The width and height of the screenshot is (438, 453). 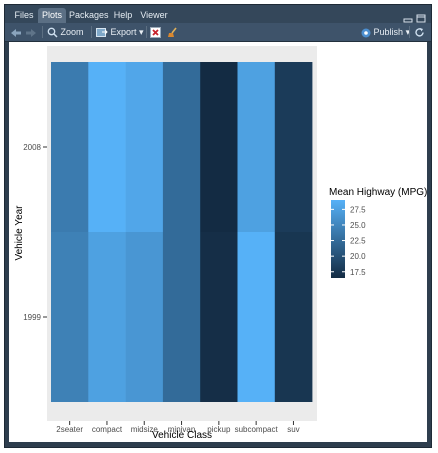 I want to click on x-tick-label: compact, so click(x=107, y=429).